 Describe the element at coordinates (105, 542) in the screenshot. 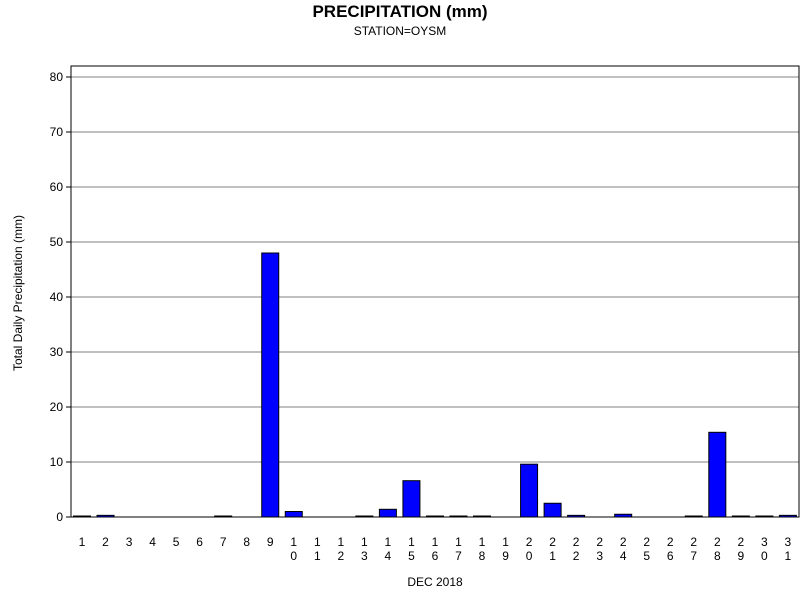

I see `x-tick-label: 2` at that location.